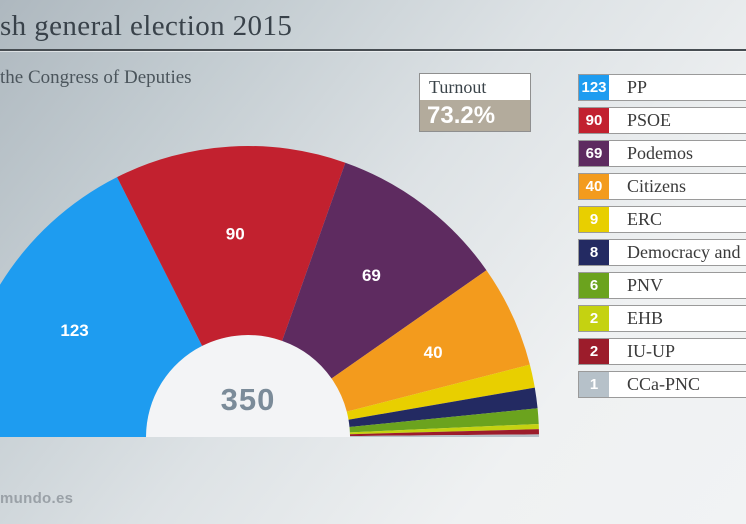 This screenshot has height=524, width=746. I want to click on legend-party-label: ERC, so click(645, 219).